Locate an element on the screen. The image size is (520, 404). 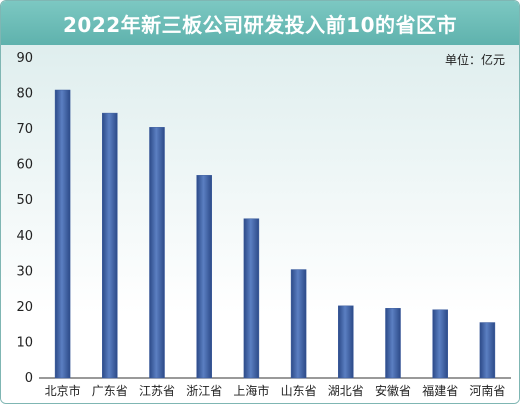
unit-label: 单位：亿元 is located at coordinates (474, 60).